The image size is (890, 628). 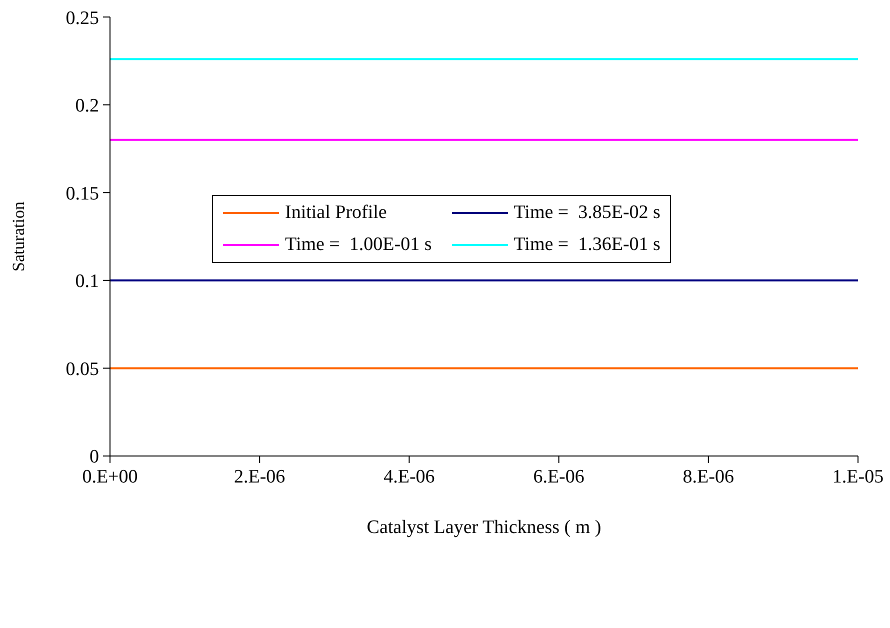 What do you see at coordinates (110, 477) in the screenshot?
I see `x-tick-label: 0.E+00` at bounding box center [110, 477].